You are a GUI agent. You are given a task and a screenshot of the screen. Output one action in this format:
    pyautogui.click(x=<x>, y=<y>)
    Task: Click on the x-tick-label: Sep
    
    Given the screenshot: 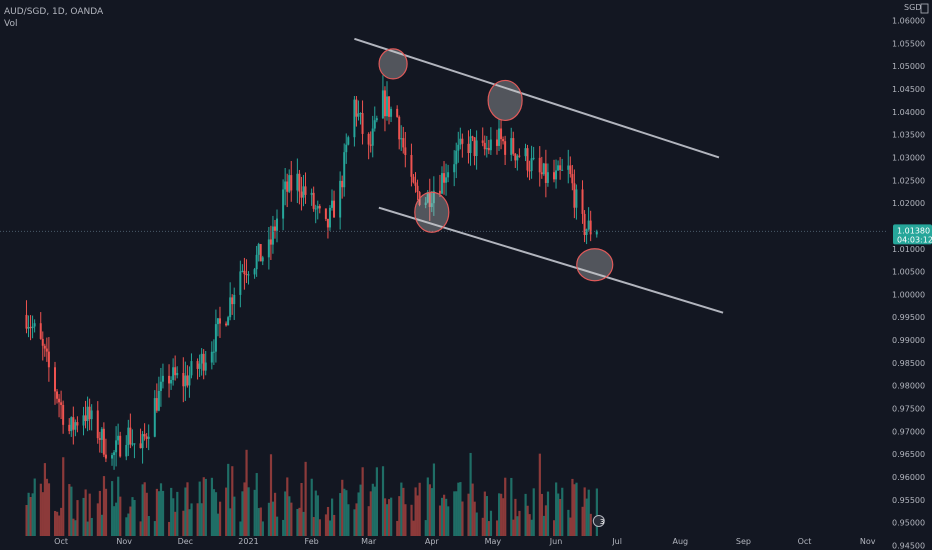 What is the action you would take?
    pyautogui.click(x=743, y=541)
    